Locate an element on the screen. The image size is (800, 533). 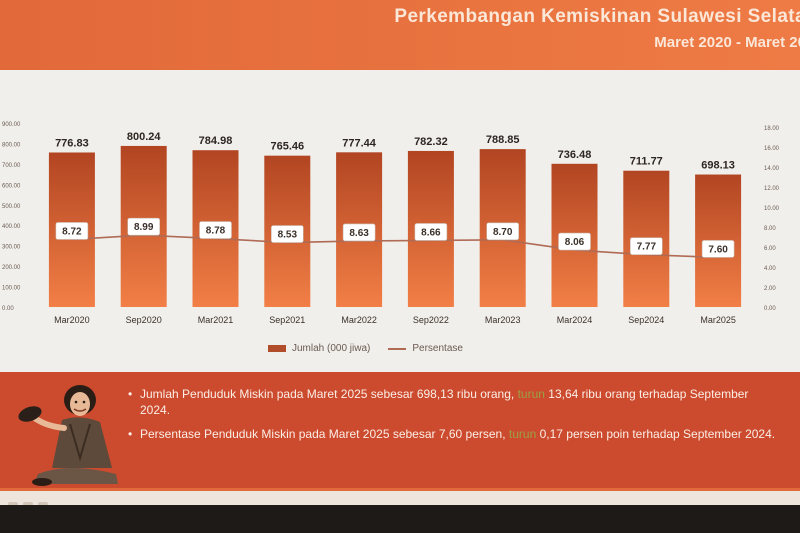
bar-value-label: 736.48 is located at coordinates (575, 155).